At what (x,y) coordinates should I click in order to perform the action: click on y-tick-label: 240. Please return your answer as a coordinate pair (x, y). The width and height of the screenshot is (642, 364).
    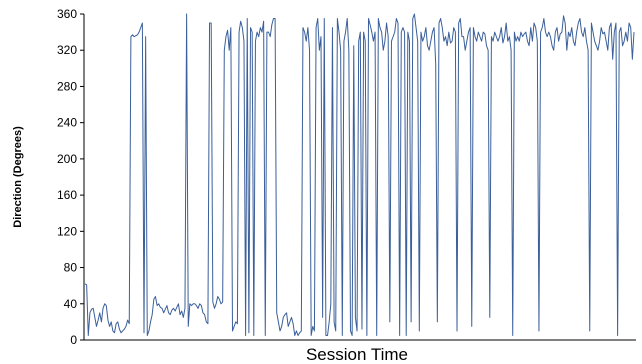
    Looking at the image, I should click on (67, 123).